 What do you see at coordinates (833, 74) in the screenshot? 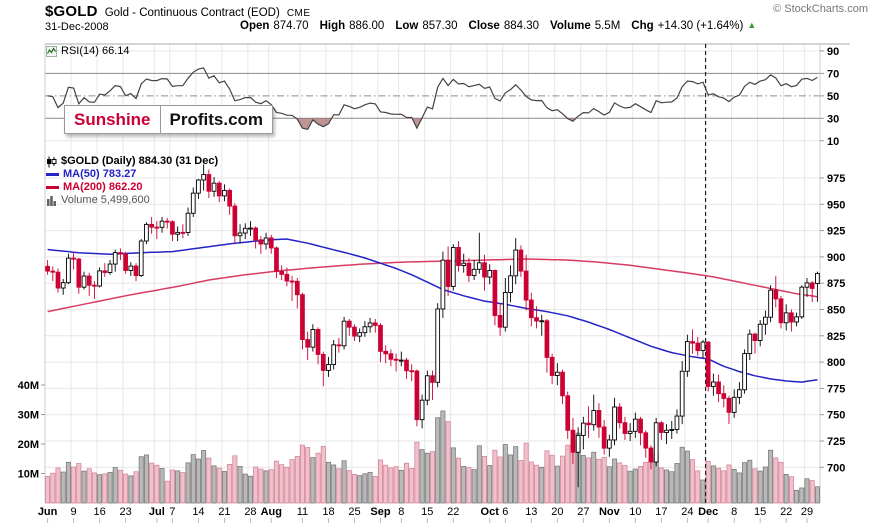
I see `svg-text: 70` at bounding box center [833, 74].